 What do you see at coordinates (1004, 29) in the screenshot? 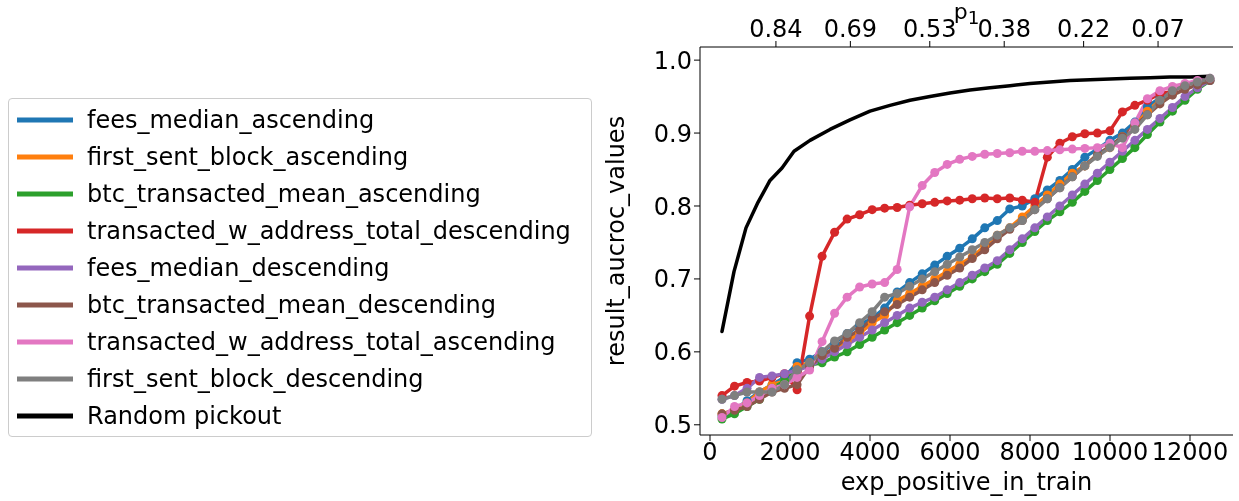
I see `x2-tick-label: 0.38` at bounding box center [1004, 29].